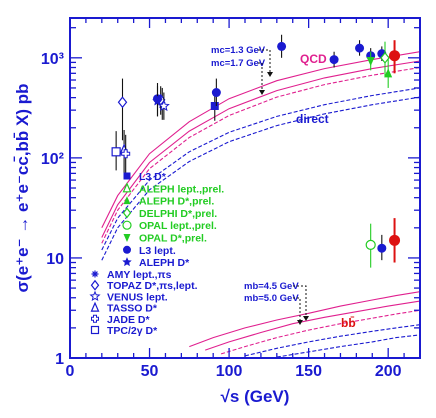 The height and width of the screenshot is (418, 436). I want to click on x-tick-label: 100, so click(229, 371).